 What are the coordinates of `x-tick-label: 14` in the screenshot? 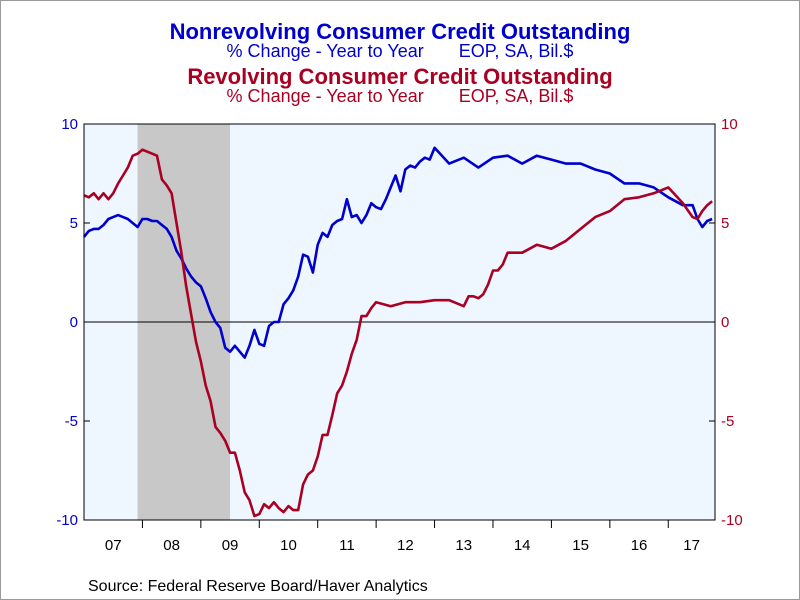 It's located at (522, 545).